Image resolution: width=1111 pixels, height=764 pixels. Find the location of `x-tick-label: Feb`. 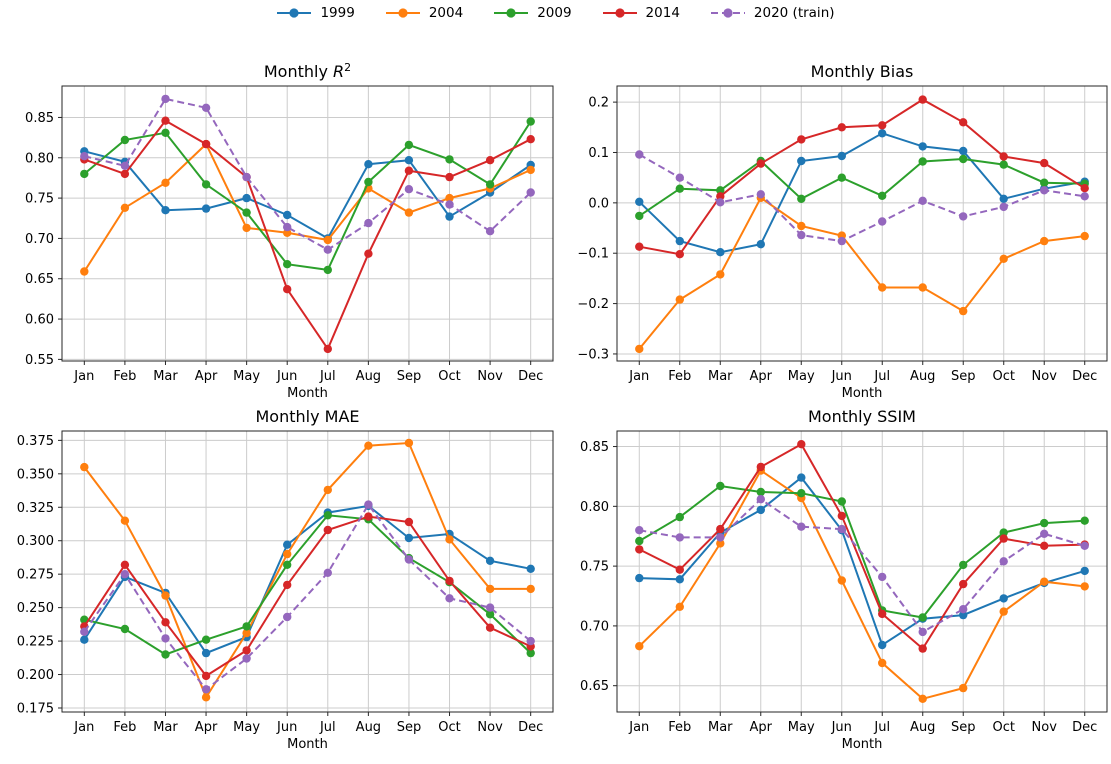

x-tick-label: Feb is located at coordinates (124, 376).